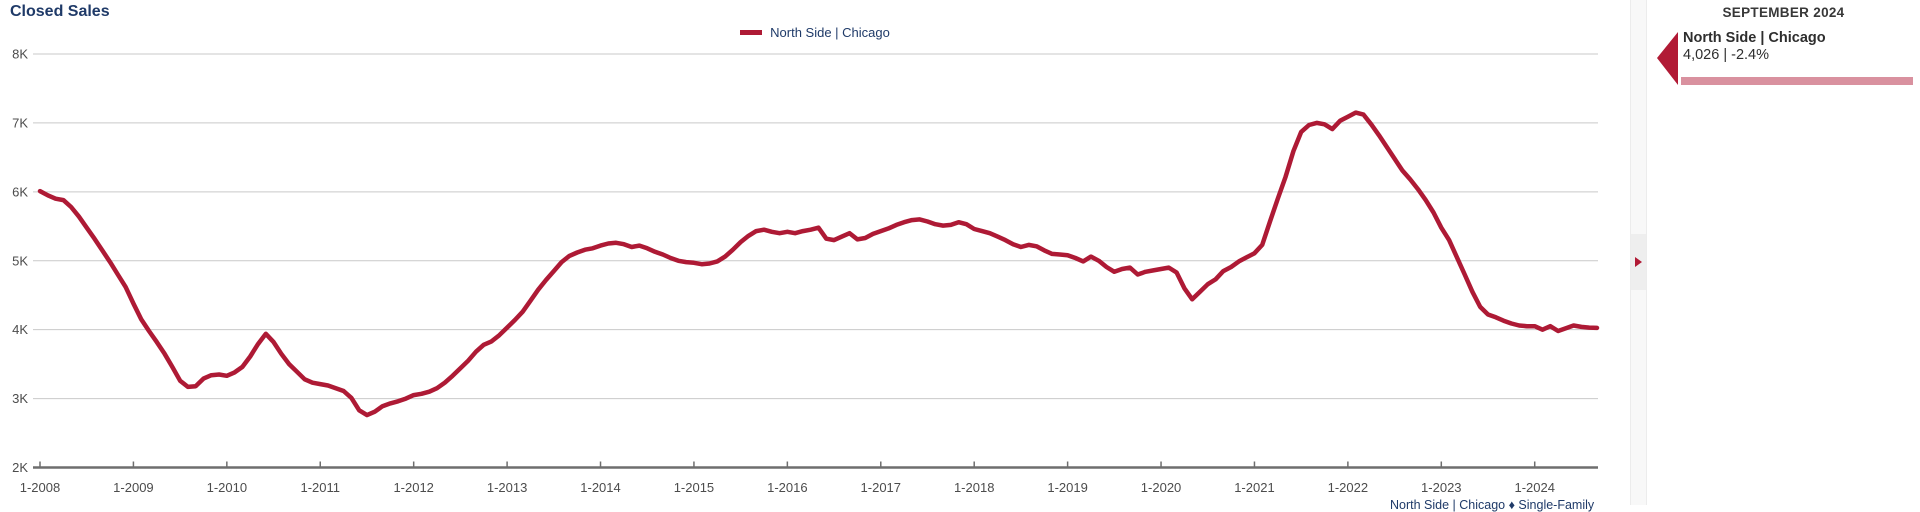  Describe the element at coordinates (1492, 505) in the screenshot. I see `chart-footer-caption: North Side | Chicago ♦ Single-Family` at that location.